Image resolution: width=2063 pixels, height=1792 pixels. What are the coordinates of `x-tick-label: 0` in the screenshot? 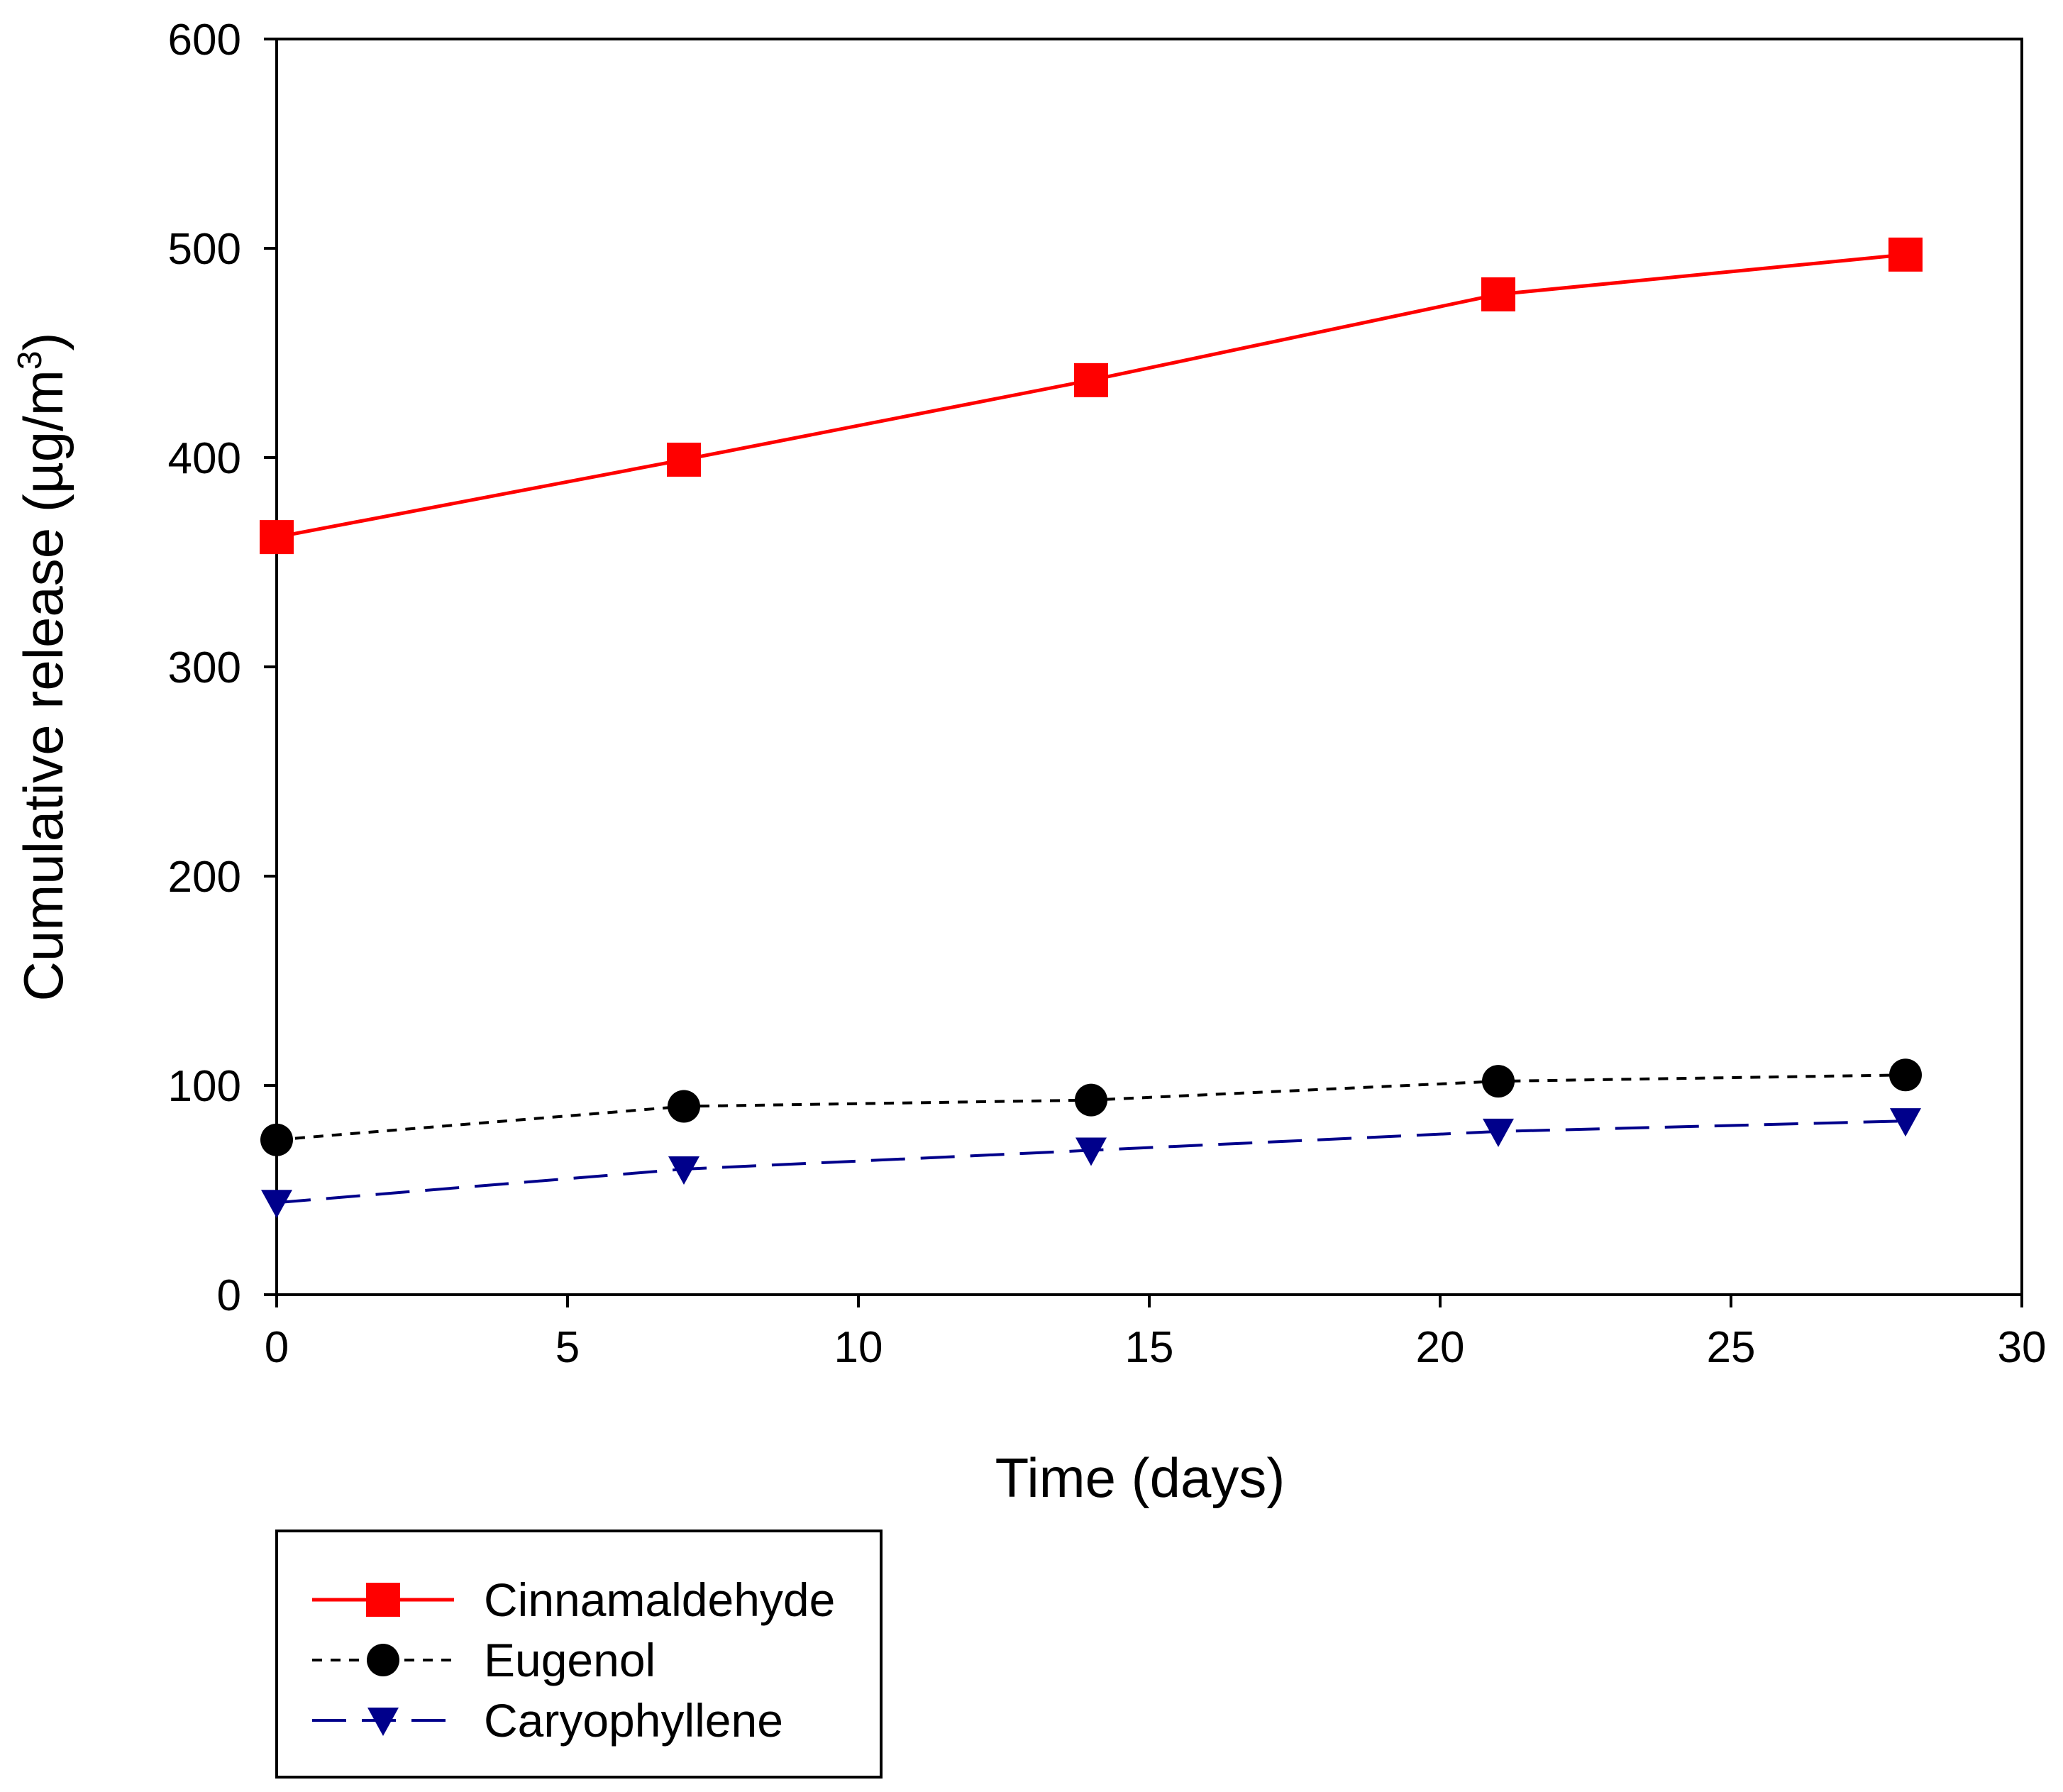 It's located at (277, 1347).